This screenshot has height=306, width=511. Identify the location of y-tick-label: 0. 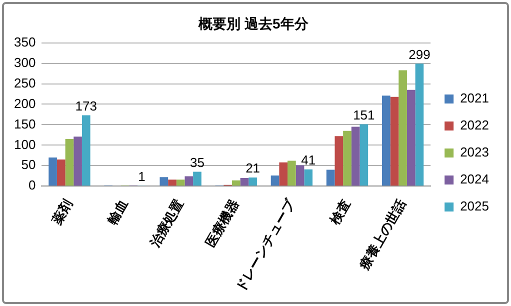
(32, 185).